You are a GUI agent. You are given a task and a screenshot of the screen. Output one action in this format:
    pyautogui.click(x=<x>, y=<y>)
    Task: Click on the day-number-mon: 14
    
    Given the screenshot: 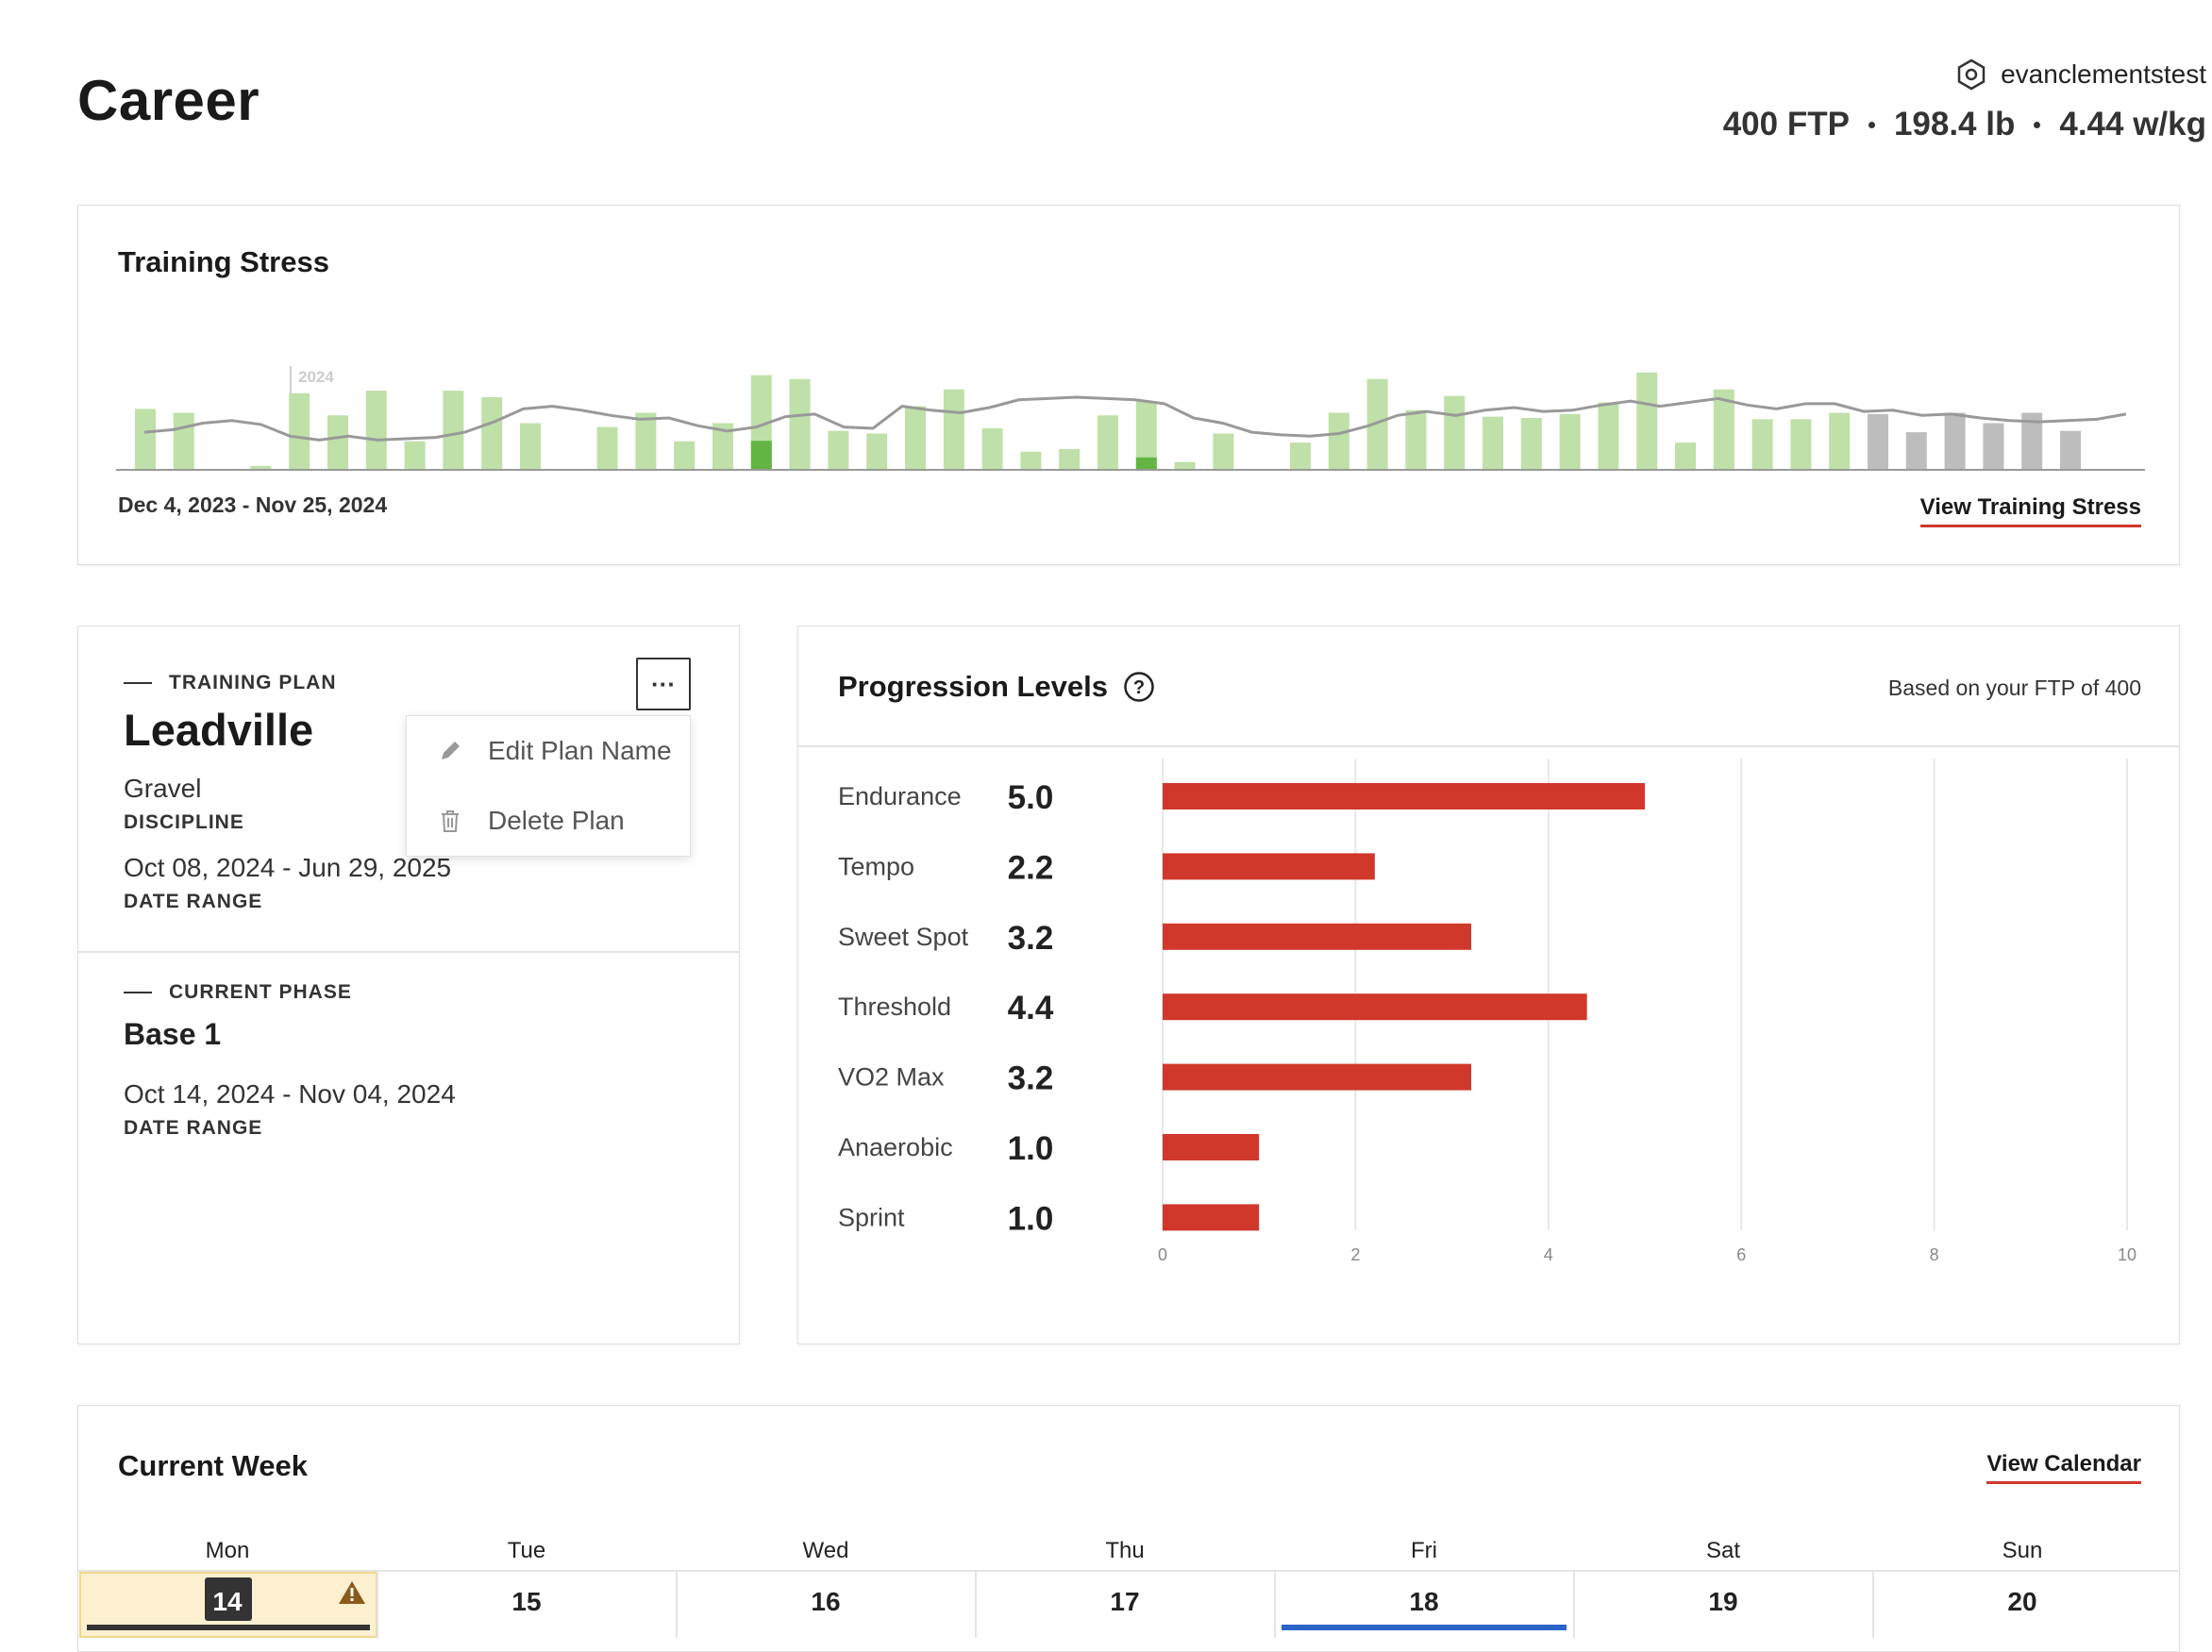 What is the action you would take?
    pyautogui.click(x=228, y=1601)
    